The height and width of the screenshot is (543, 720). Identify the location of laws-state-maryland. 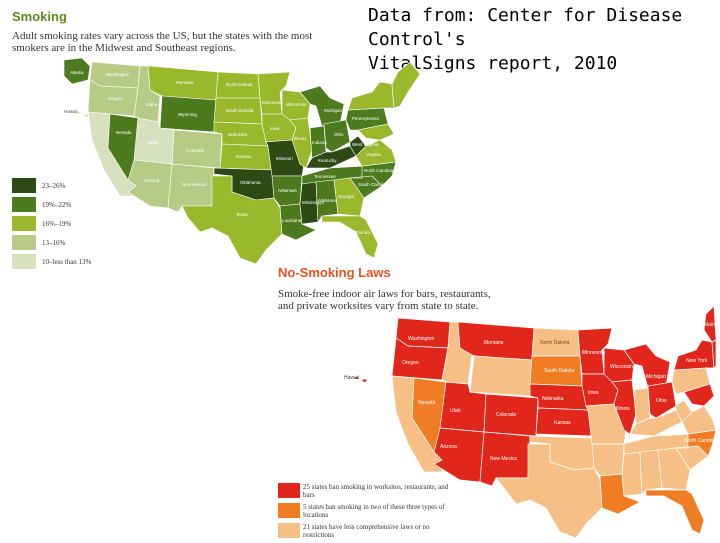
(699, 395).